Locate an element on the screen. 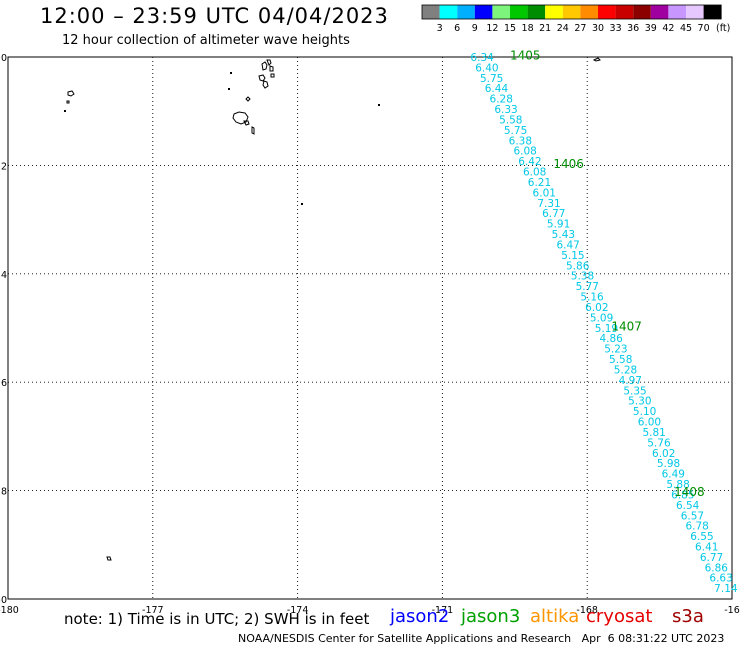 This screenshot has height=650, width=740. satellite-jason3: jason3 is located at coordinates (491, 616).